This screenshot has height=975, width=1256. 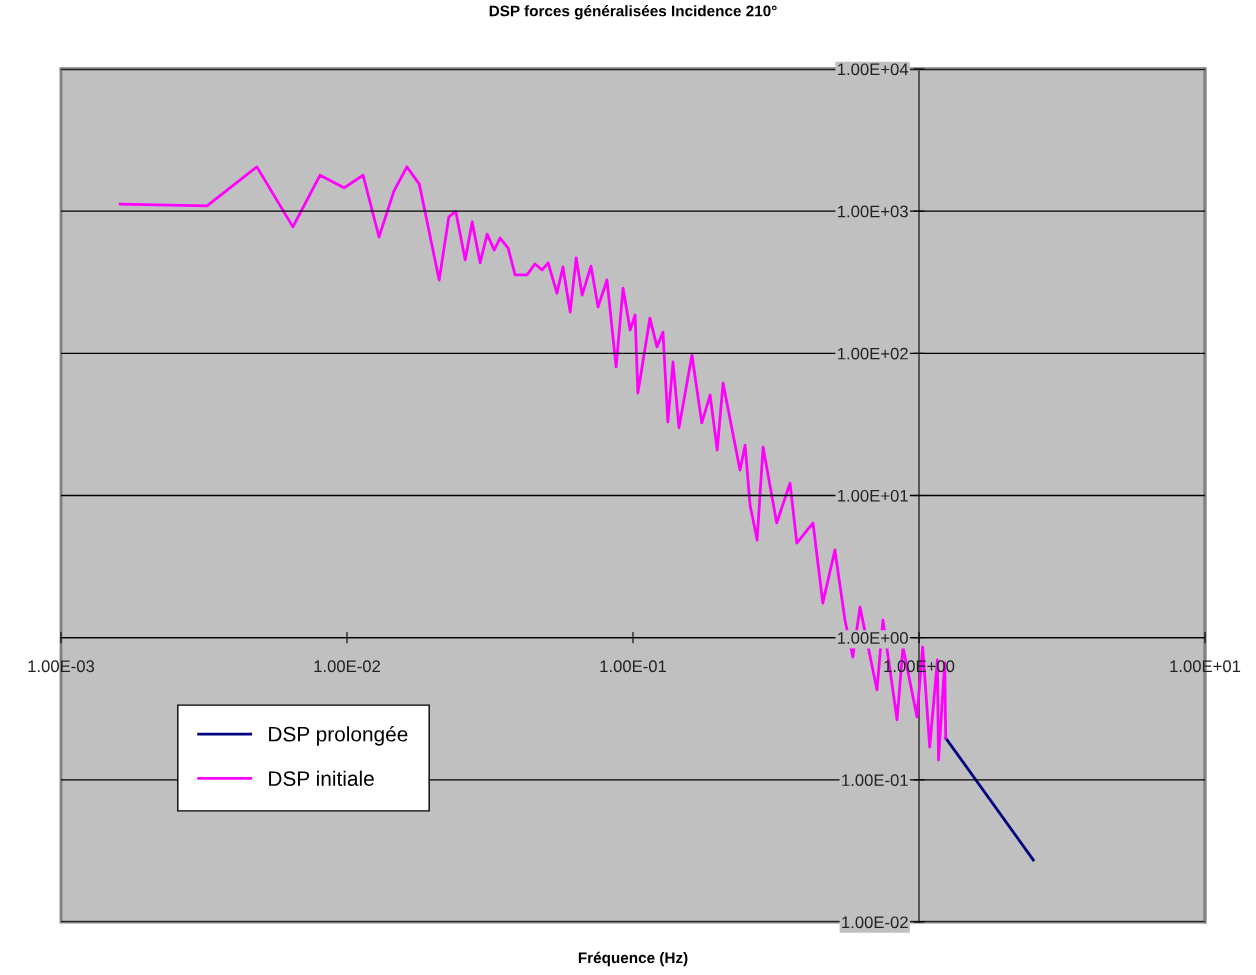 I want to click on x-tick-label: 1.00E-01, so click(x=633, y=666).